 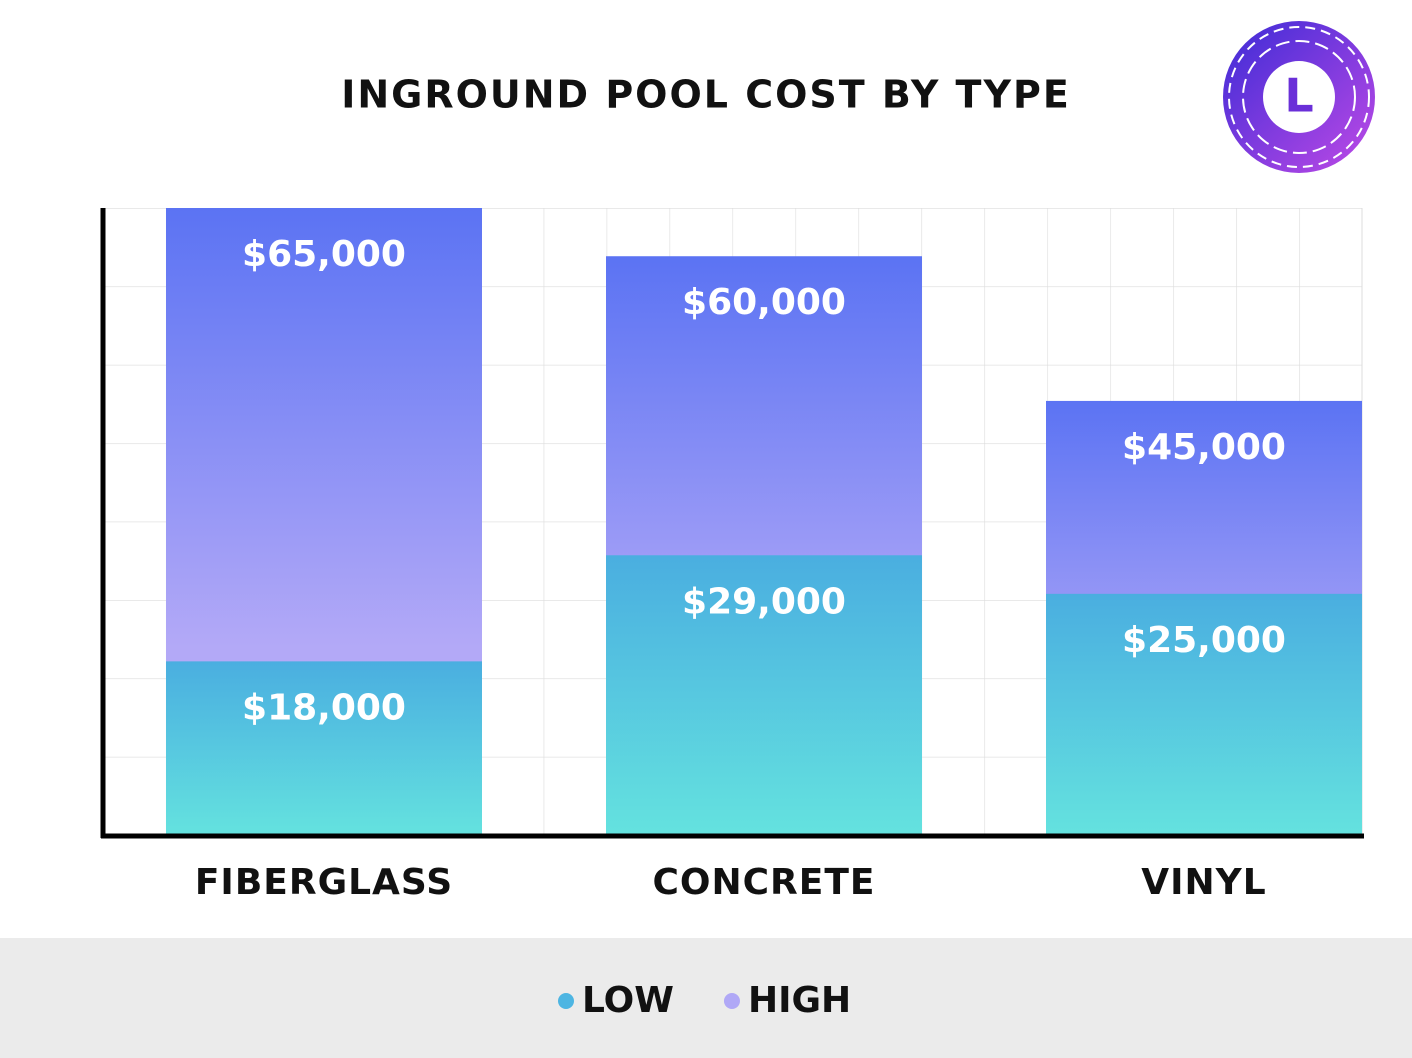 What do you see at coordinates (1204, 640) in the screenshot?
I see `value-label: $25,000` at bounding box center [1204, 640].